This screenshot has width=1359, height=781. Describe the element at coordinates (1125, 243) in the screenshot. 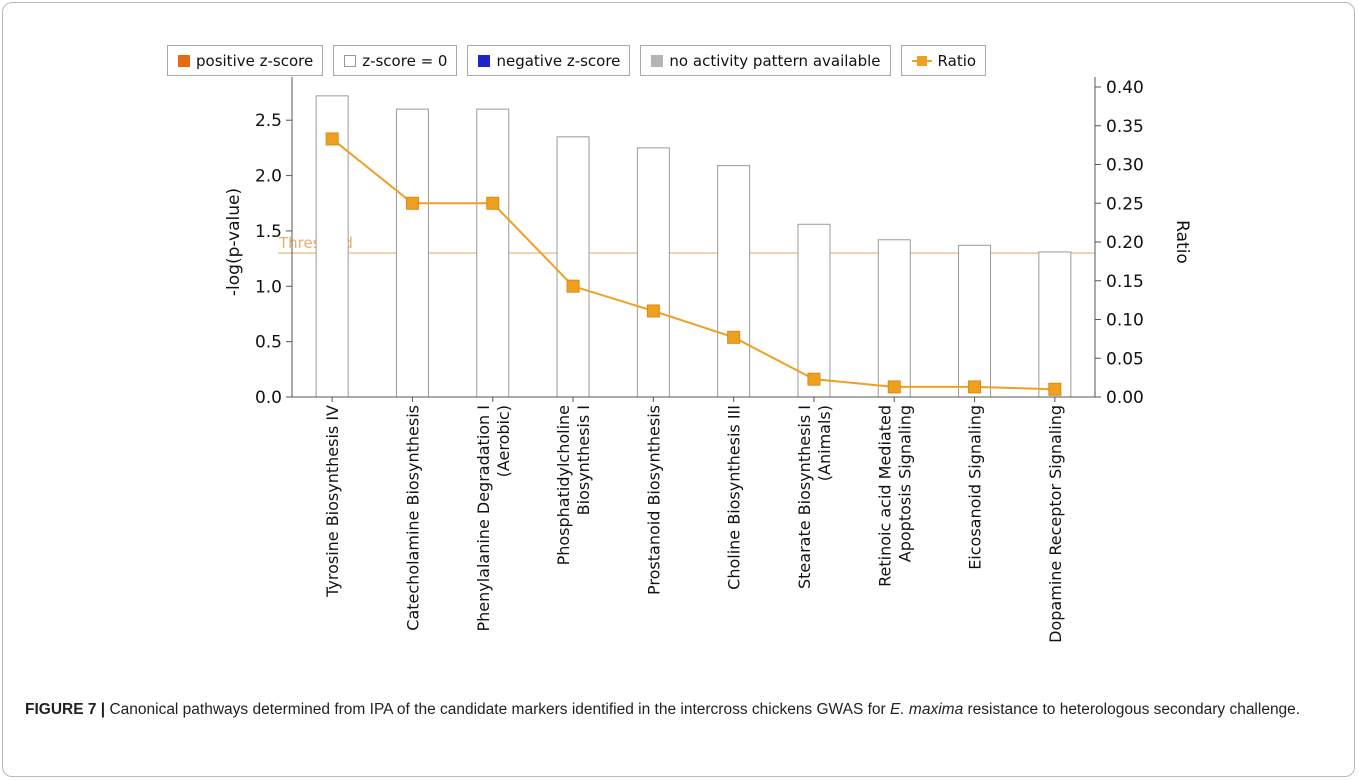

I see `right-tick-label: 0.20` at that location.